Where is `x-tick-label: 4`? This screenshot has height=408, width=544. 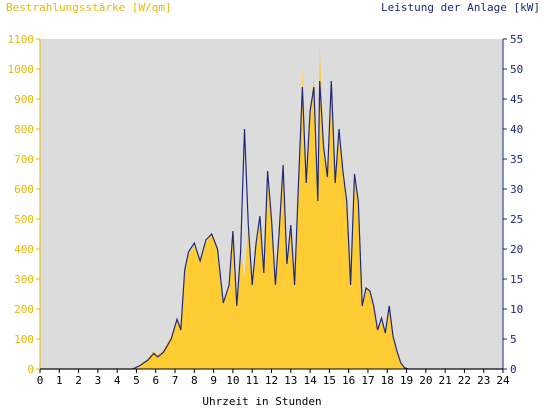 x-tick-label: 4 is located at coordinates (117, 380).